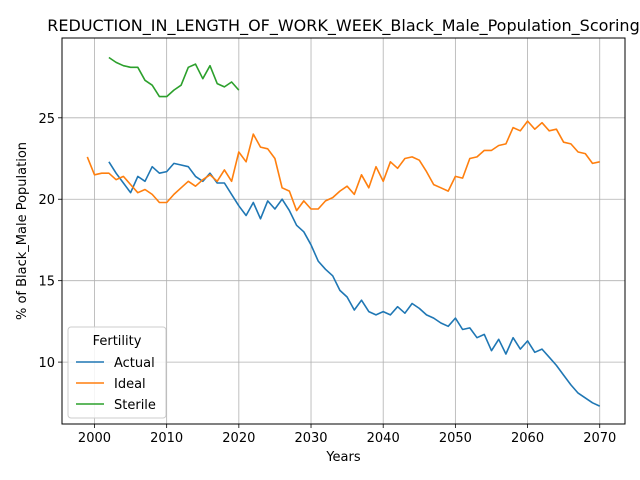  What do you see at coordinates (117, 341) in the screenshot?
I see `legend-title: Fertility` at bounding box center [117, 341].